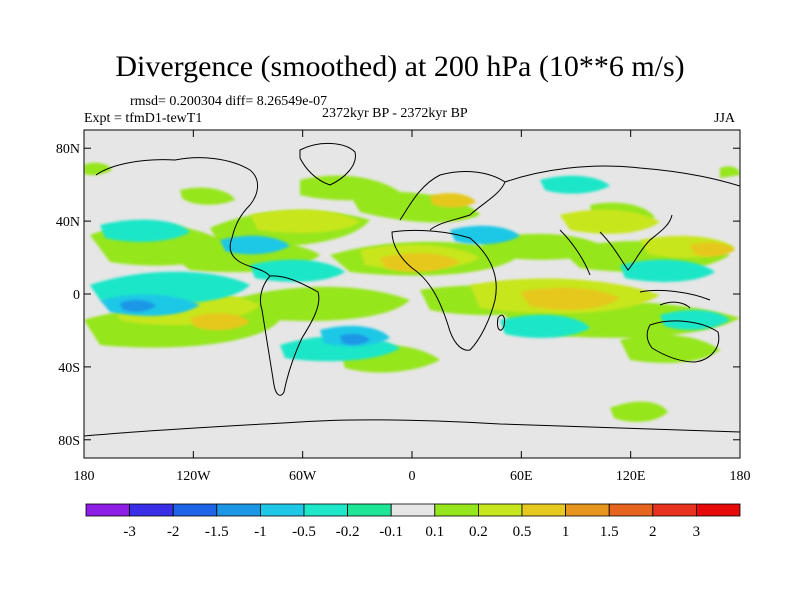 This screenshot has height=600, width=800. Describe the element at coordinates (229, 101) in the screenshot. I see `stats-label: rmsd= 0.200304 diff= 8.26549e-07` at that location.